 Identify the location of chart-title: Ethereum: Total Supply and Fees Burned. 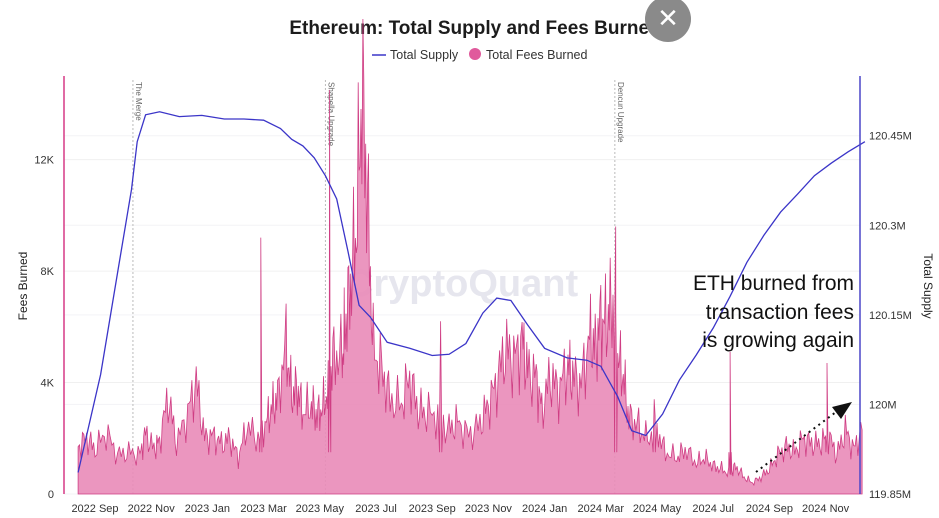
(474, 28).